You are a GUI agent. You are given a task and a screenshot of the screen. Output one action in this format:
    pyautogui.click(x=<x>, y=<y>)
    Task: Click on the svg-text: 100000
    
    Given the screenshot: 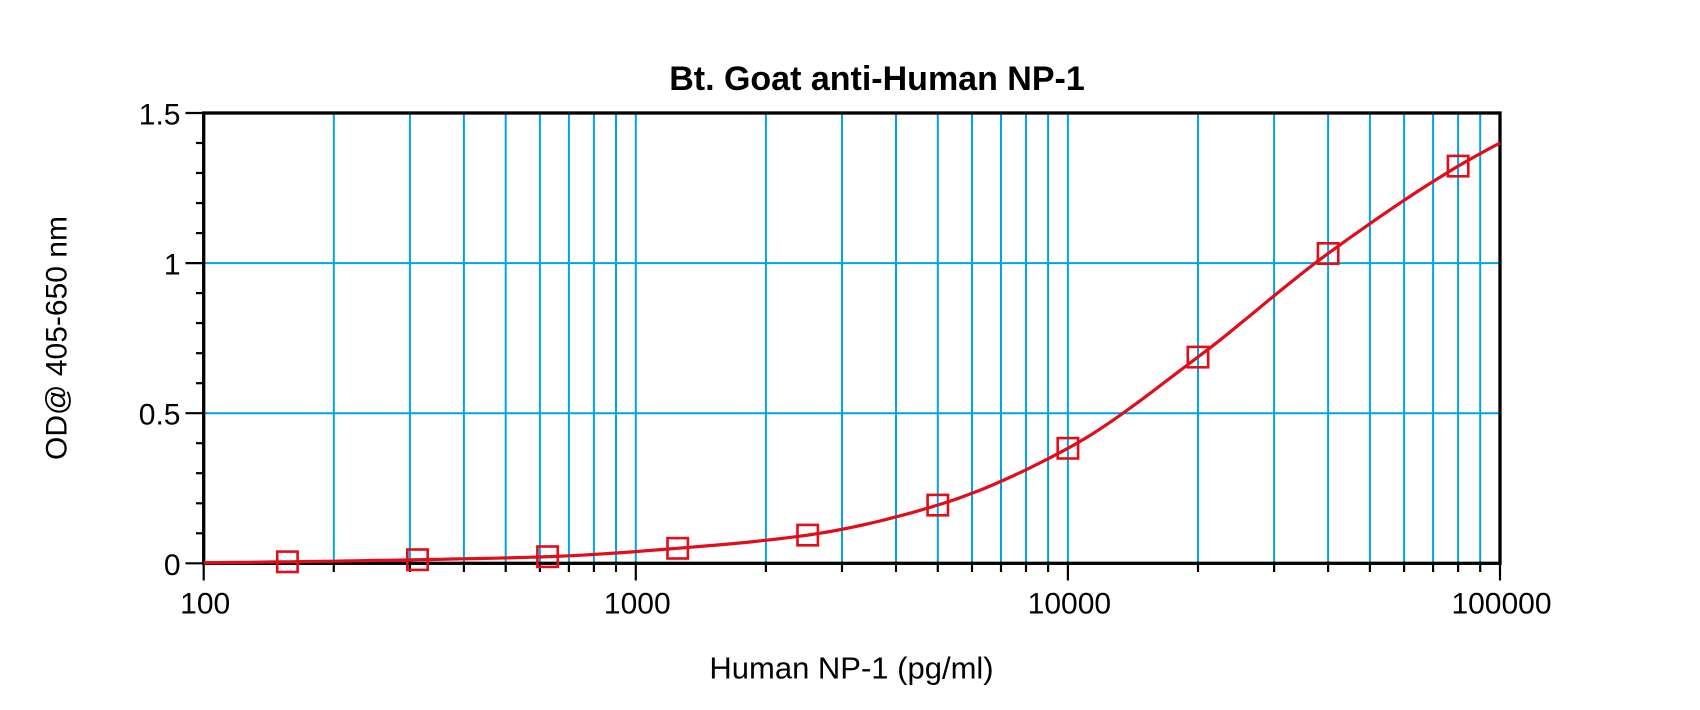 What is the action you would take?
    pyautogui.click(x=1501, y=604)
    